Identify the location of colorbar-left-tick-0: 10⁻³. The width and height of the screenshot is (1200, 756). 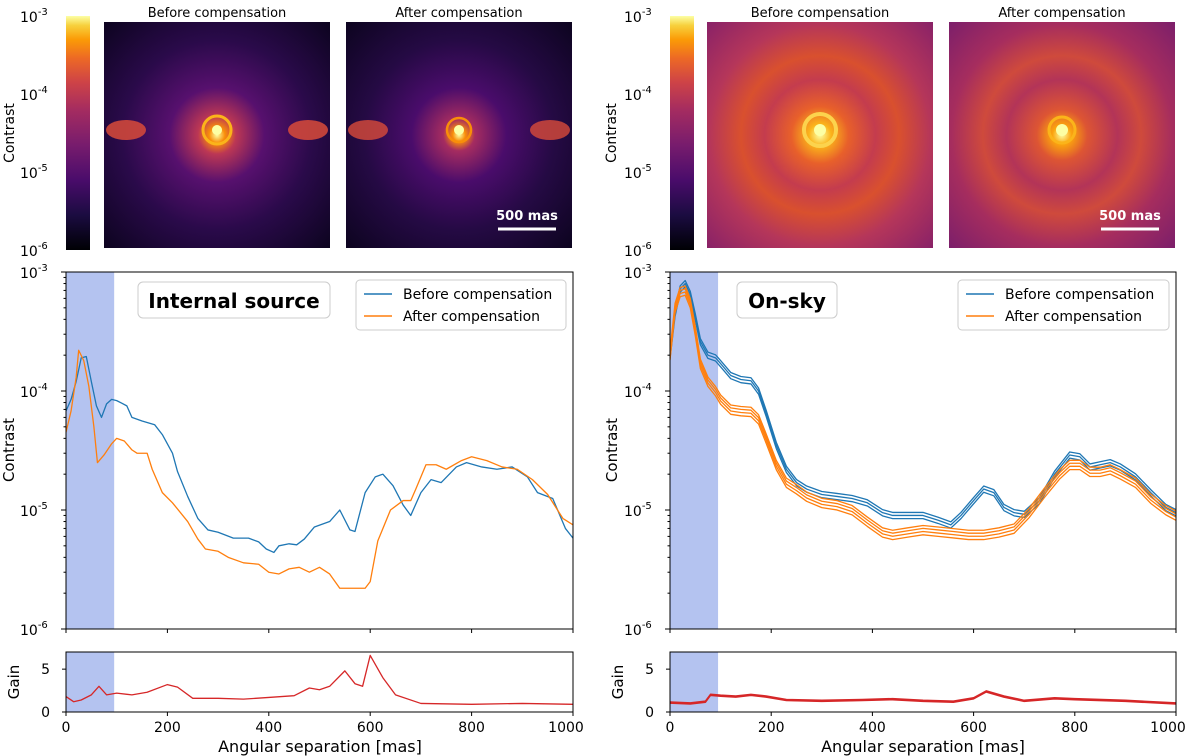
(34, 16).